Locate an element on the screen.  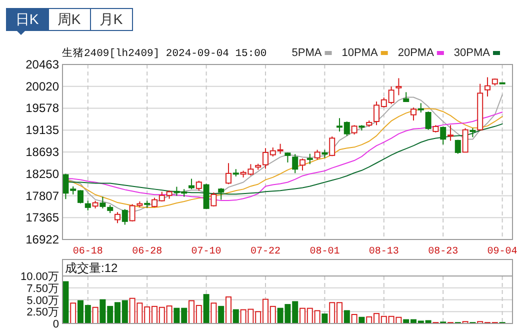
y-tick-label: 10.00万 is located at coordinates (39, 277).